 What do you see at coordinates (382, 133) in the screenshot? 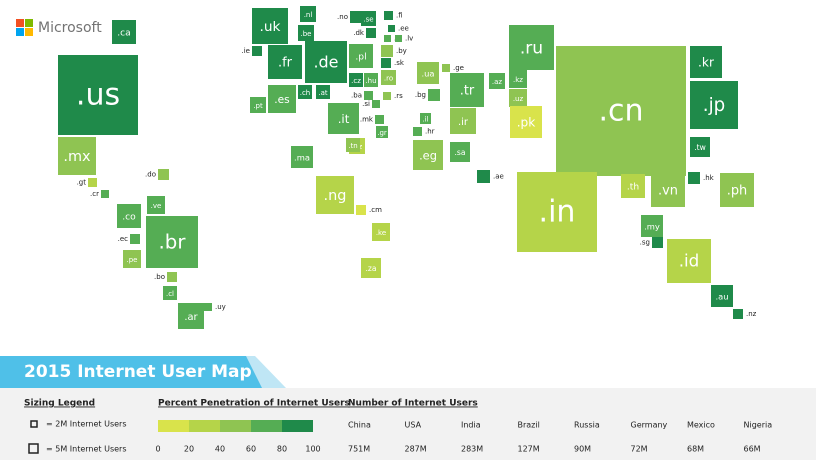
I see `country-label: .gr` at bounding box center [382, 133].